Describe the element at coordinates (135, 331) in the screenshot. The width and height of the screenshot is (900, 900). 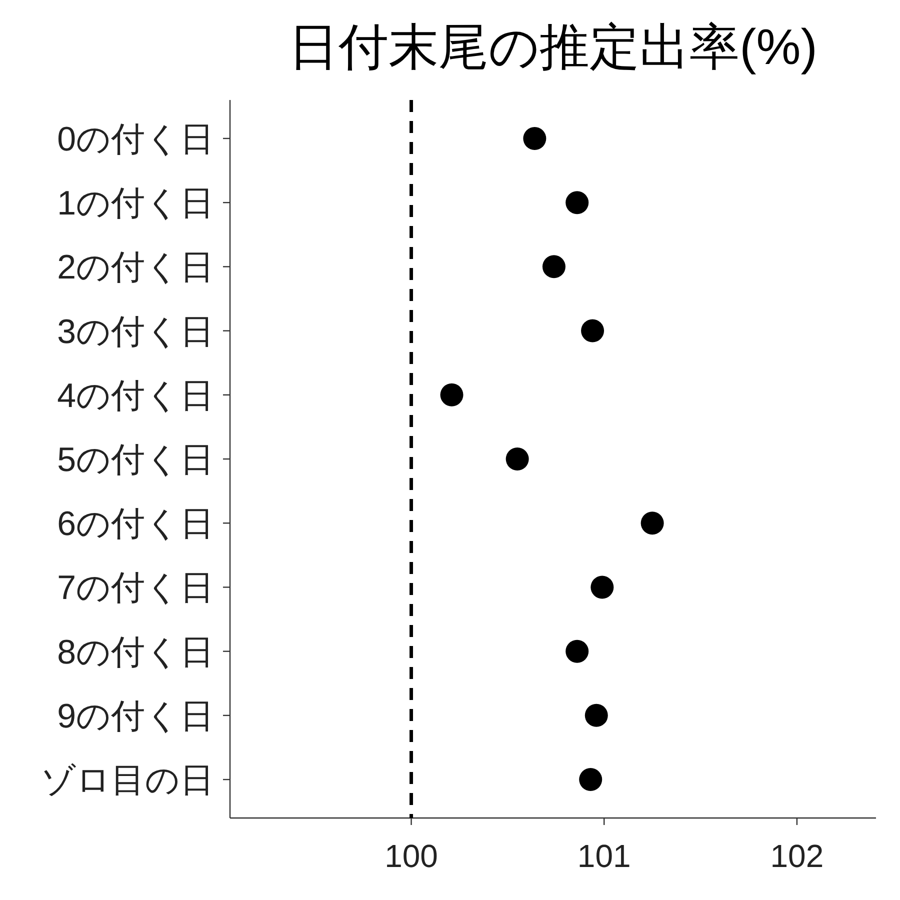
I see `y-tick-label: 3の付く日` at that location.